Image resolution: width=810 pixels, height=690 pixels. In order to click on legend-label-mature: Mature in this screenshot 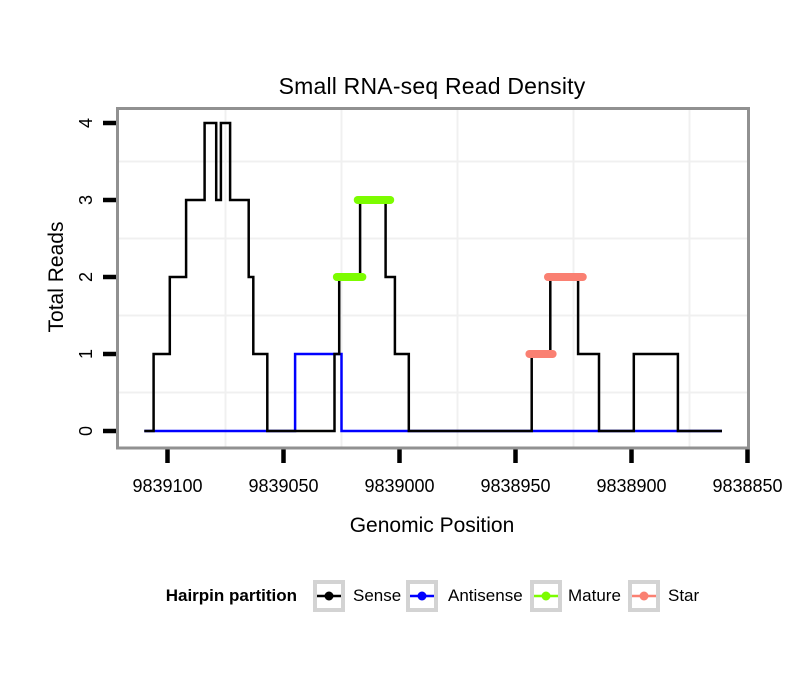, I will do `click(594, 595)`.